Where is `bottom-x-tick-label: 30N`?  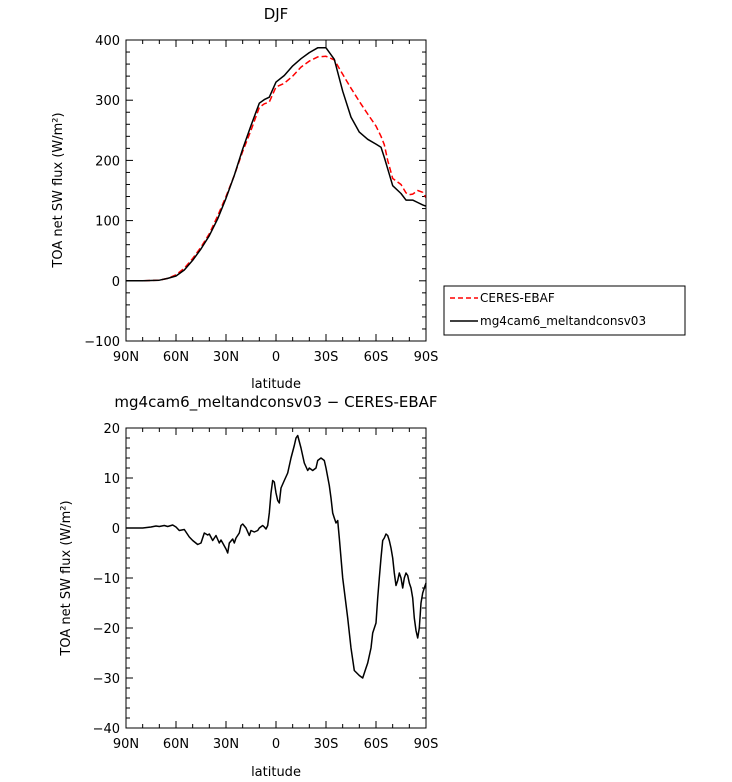
bottom-x-tick-label: 30N is located at coordinates (226, 744).